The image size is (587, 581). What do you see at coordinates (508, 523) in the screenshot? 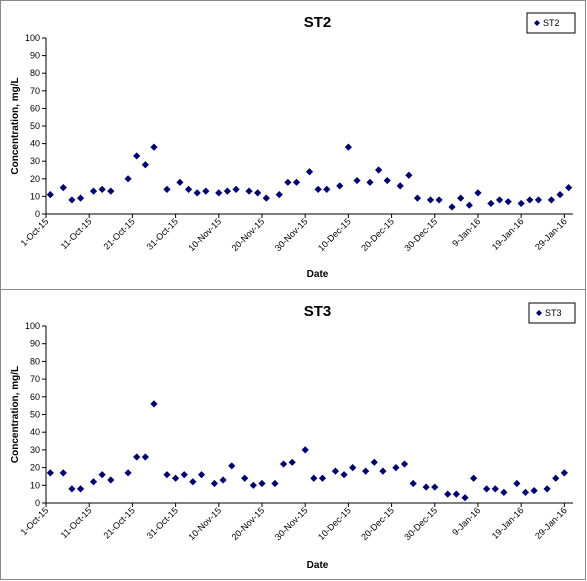
I see `x-tick-label: 19-Jan-16` at bounding box center [508, 523].